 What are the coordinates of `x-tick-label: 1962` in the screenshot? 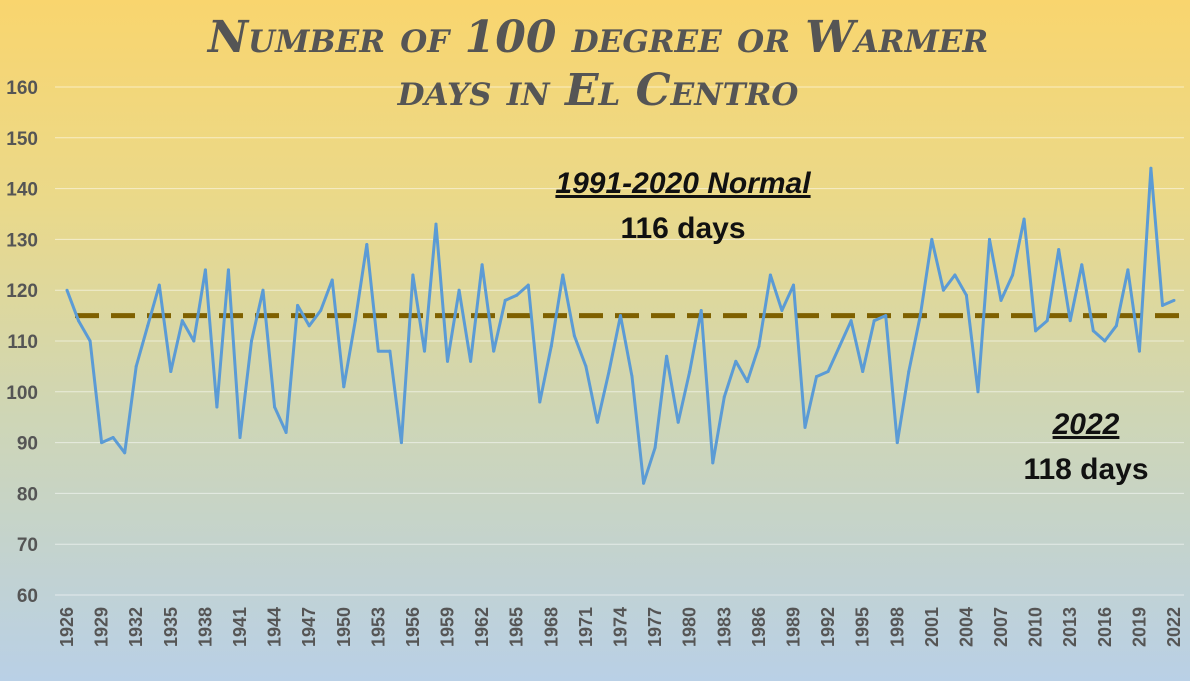 It's located at (482, 627).